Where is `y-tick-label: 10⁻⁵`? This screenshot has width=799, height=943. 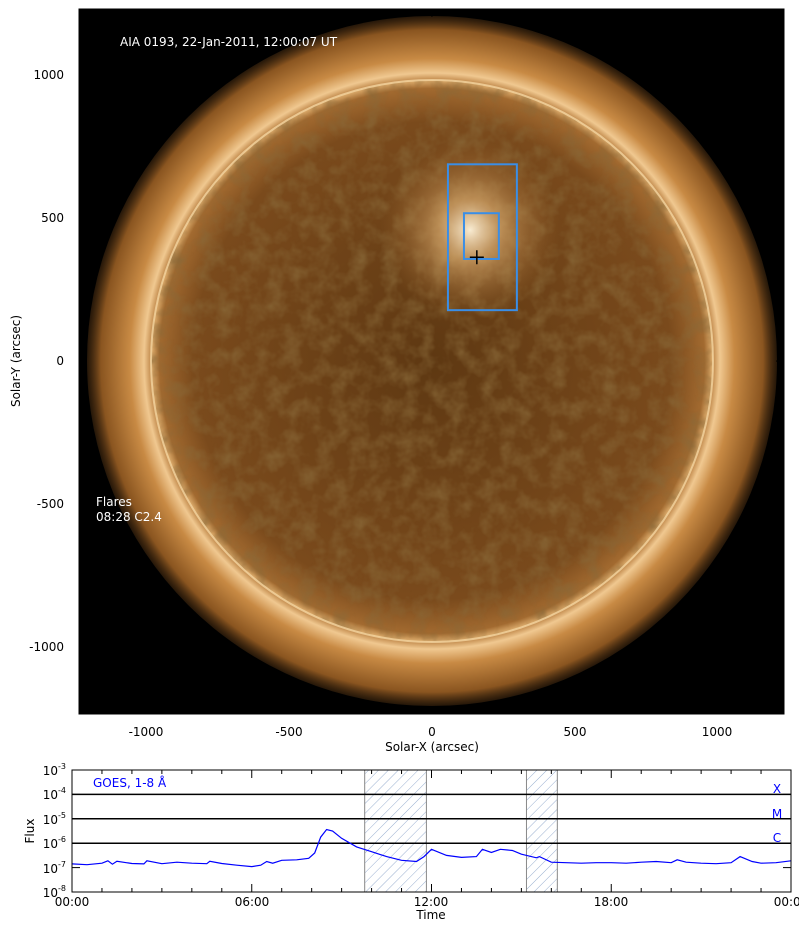 y-tick-label: 10⁻⁵ is located at coordinates (54, 819).